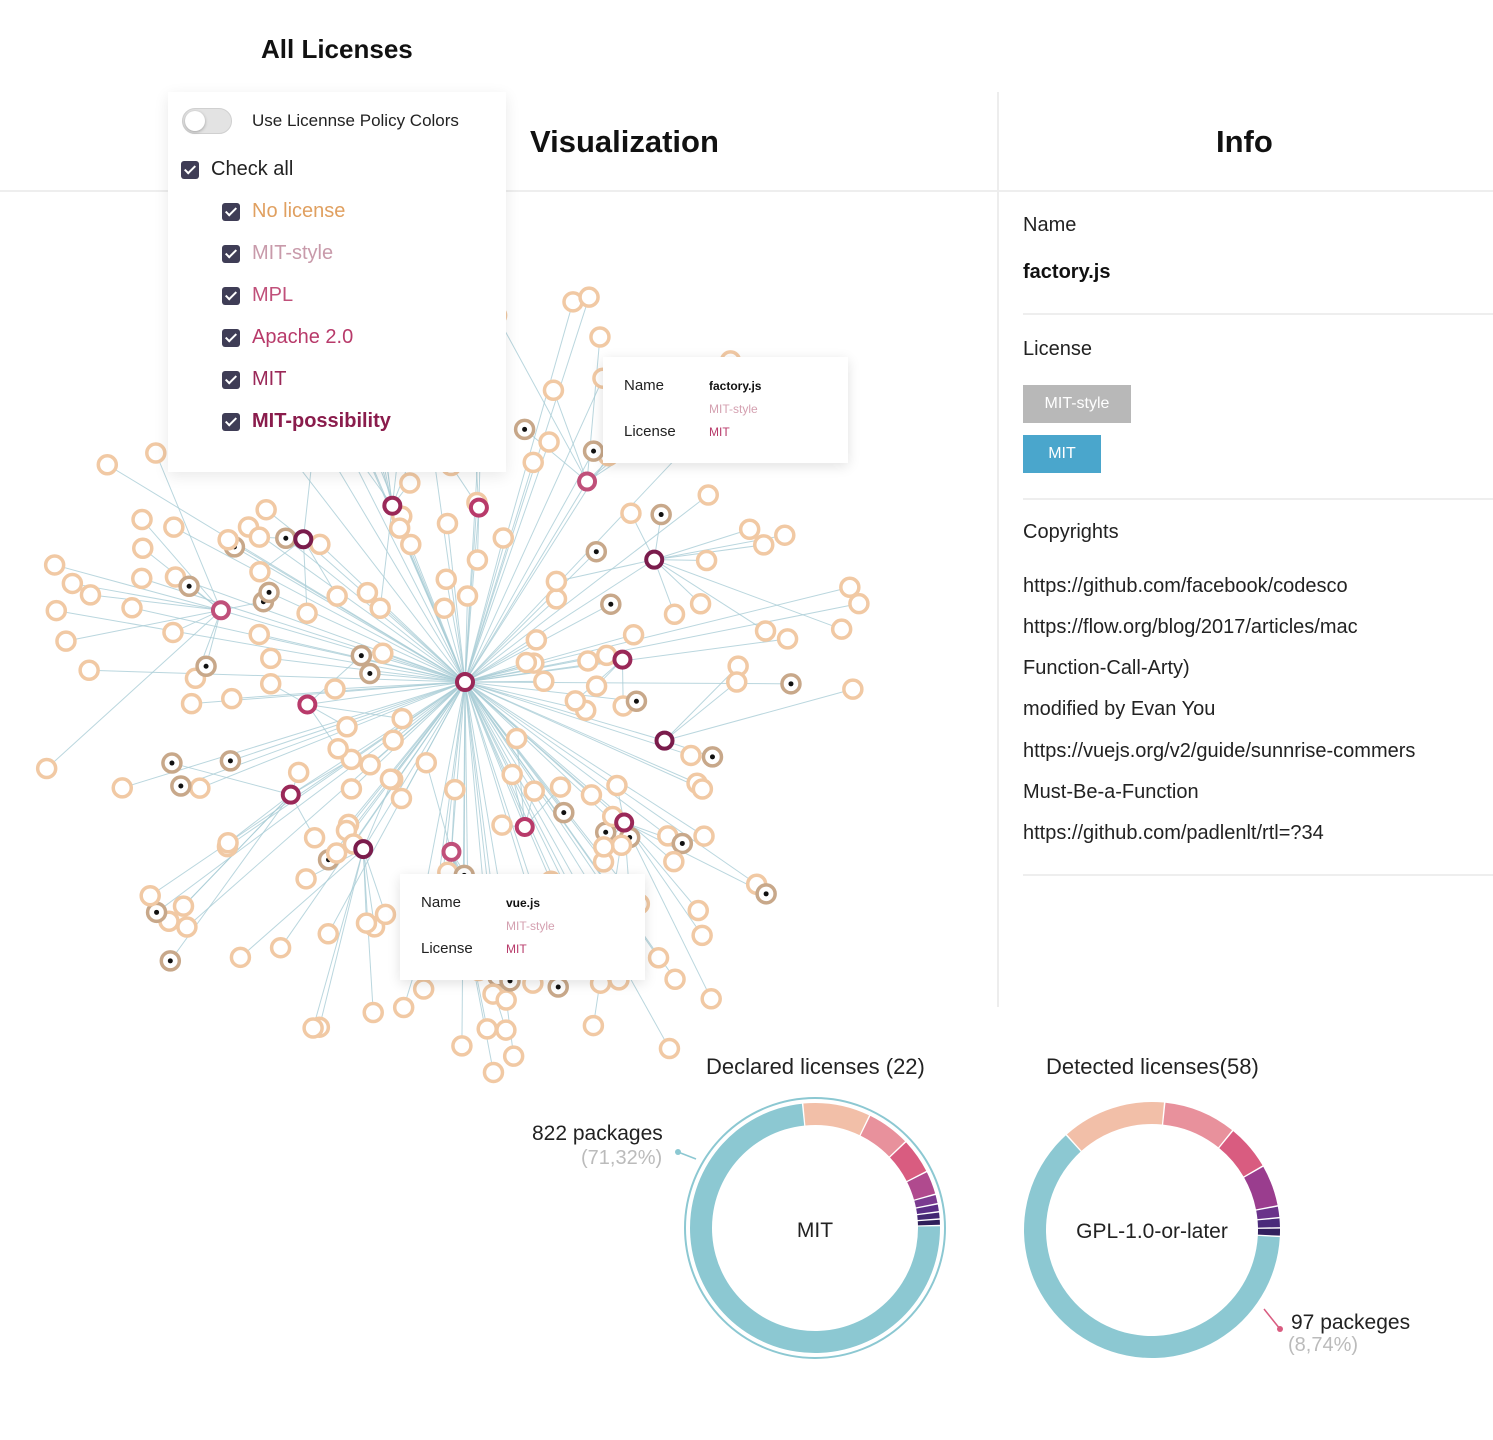  I want to click on declared-callout-count: 822 packages, so click(597, 1133).